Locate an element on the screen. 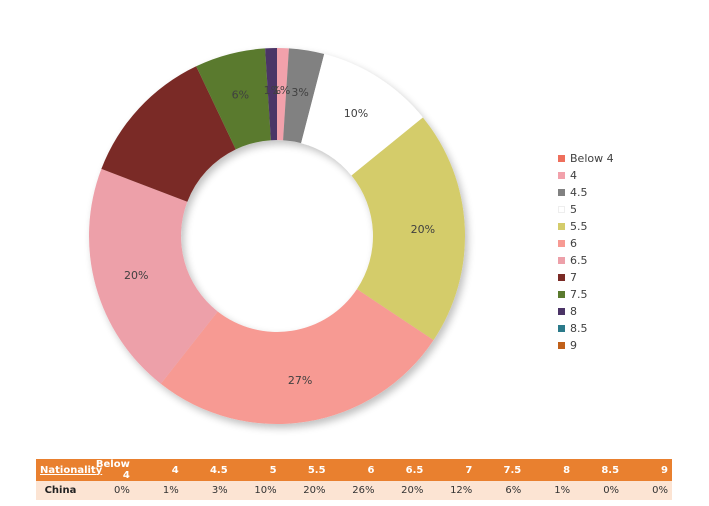 The width and height of the screenshot is (709, 506). slice-label-6-5: 20% is located at coordinates (136, 275).